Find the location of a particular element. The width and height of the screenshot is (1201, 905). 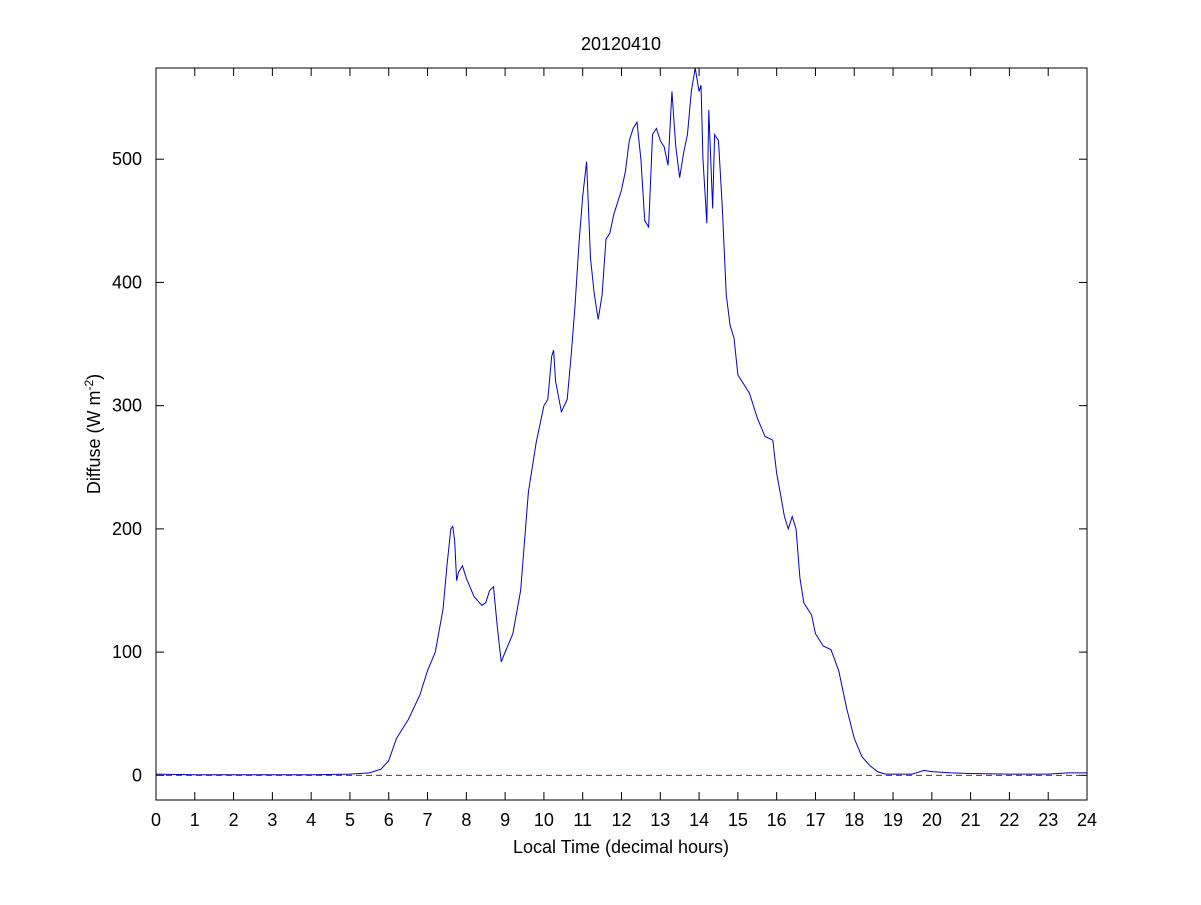

y-tick-label: 500 is located at coordinates (127, 159).